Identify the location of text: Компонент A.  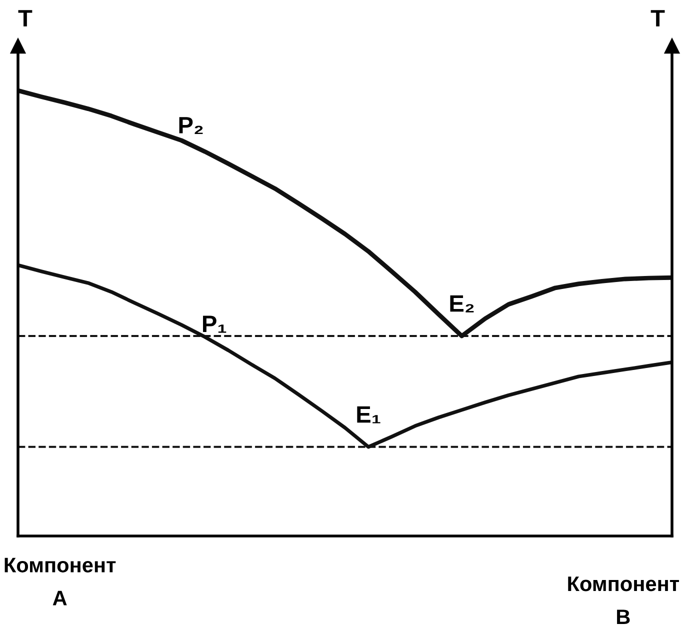
(60, 582).